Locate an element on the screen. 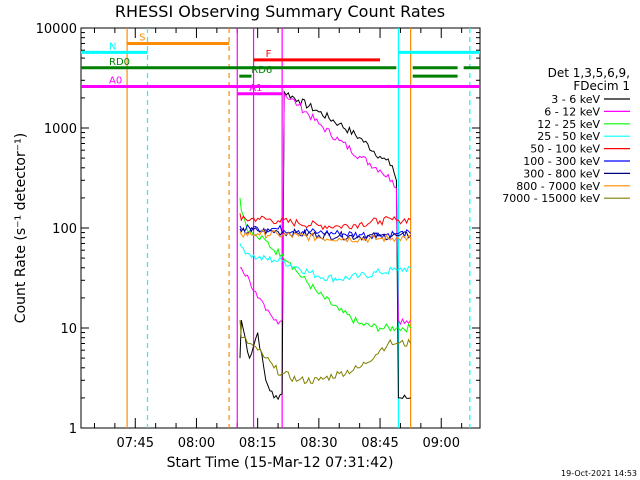  y-tick-label: 1 is located at coordinates (73, 429).